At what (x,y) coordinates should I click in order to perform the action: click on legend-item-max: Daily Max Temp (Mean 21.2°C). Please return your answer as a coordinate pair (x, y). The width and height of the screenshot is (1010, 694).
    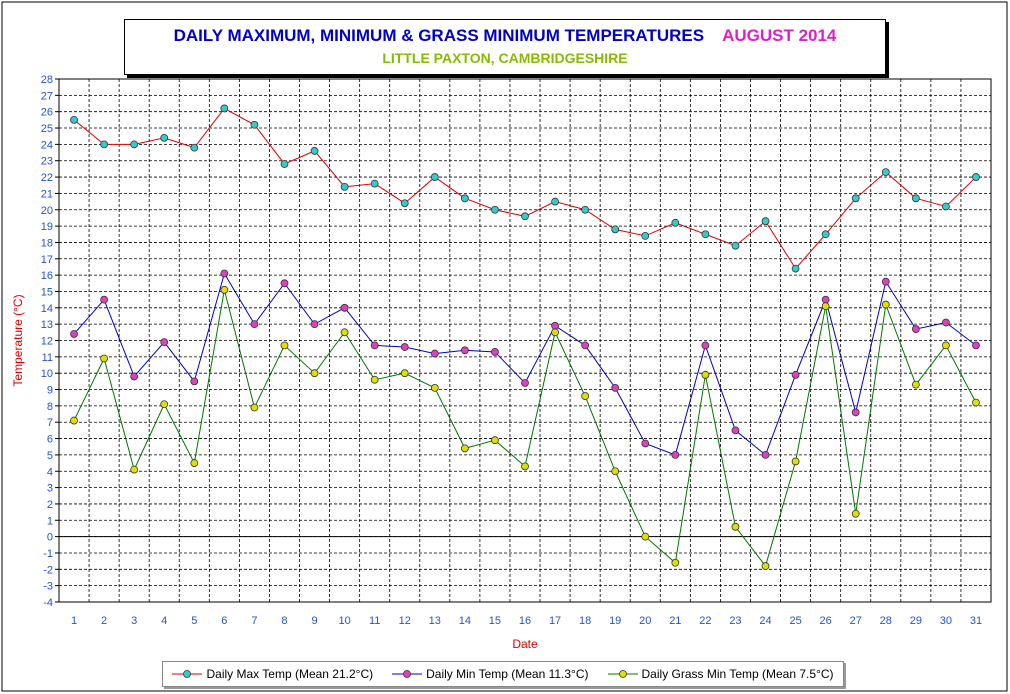
    Looking at the image, I should click on (272, 674).